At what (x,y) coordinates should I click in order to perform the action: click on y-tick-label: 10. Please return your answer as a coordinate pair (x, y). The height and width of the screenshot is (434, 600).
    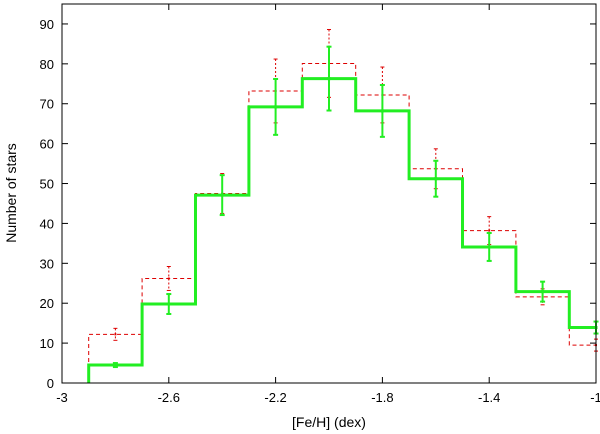
    Looking at the image, I should click on (47, 343).